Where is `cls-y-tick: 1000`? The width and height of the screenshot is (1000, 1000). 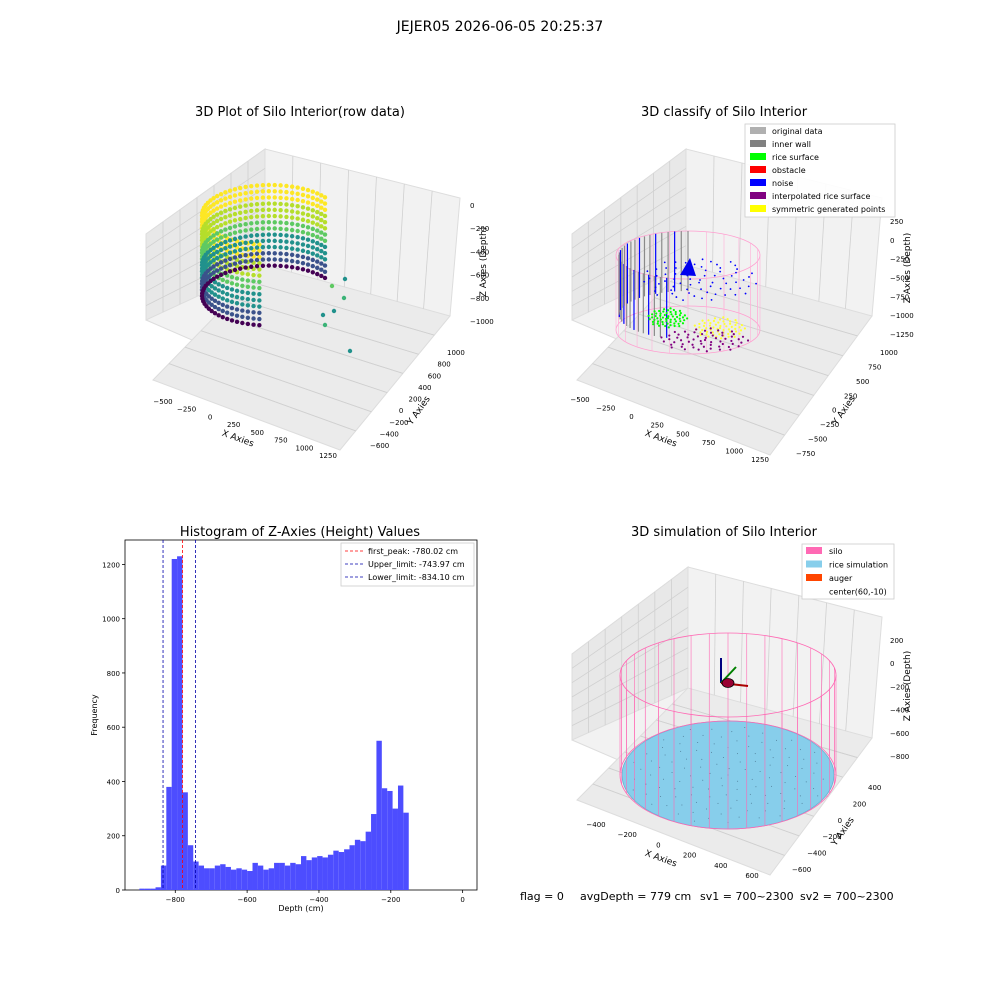 cls-y-tick: 1000 is located at coordinates (889, 353).